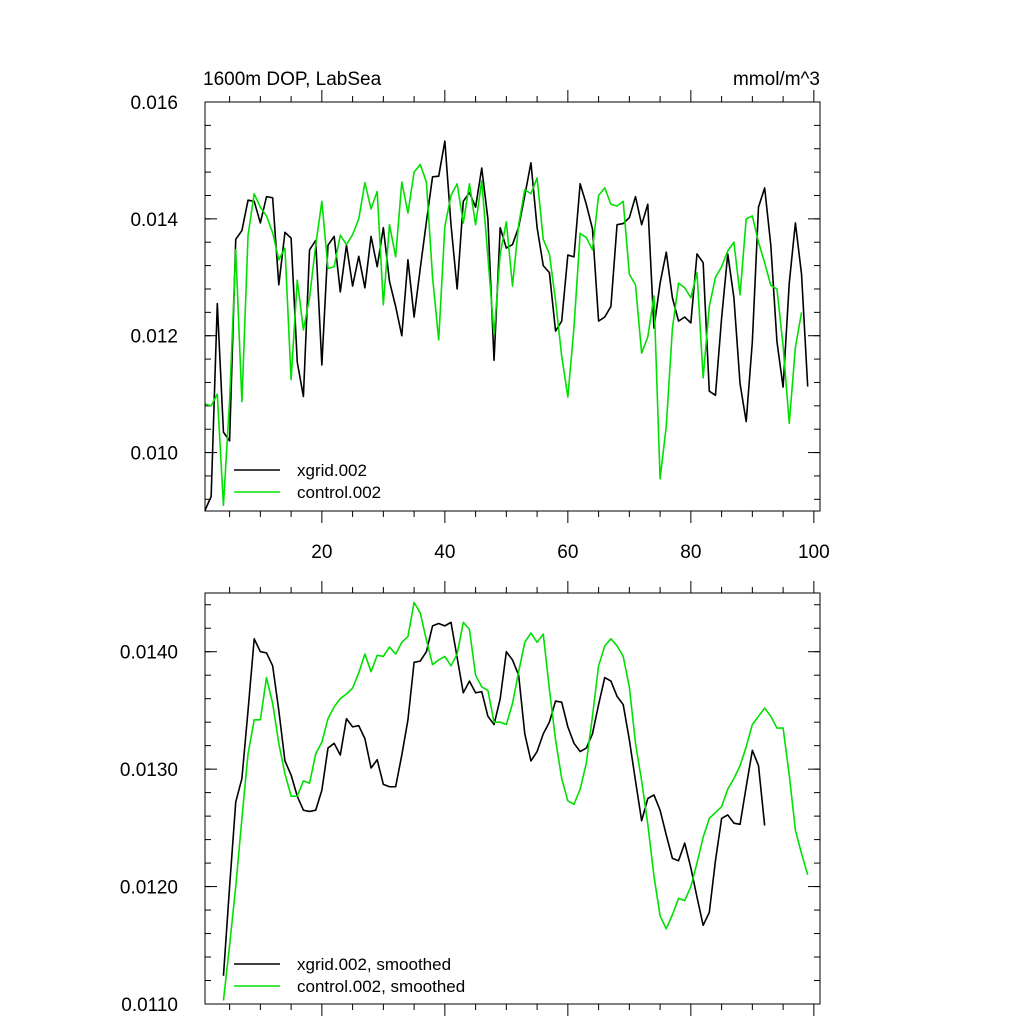 The image size is (1024, 1024). What do you see at coordinates (149, 888) in the screenshot?
I see `y-tick-label: 0.0120` at bounding box center [149, 888].